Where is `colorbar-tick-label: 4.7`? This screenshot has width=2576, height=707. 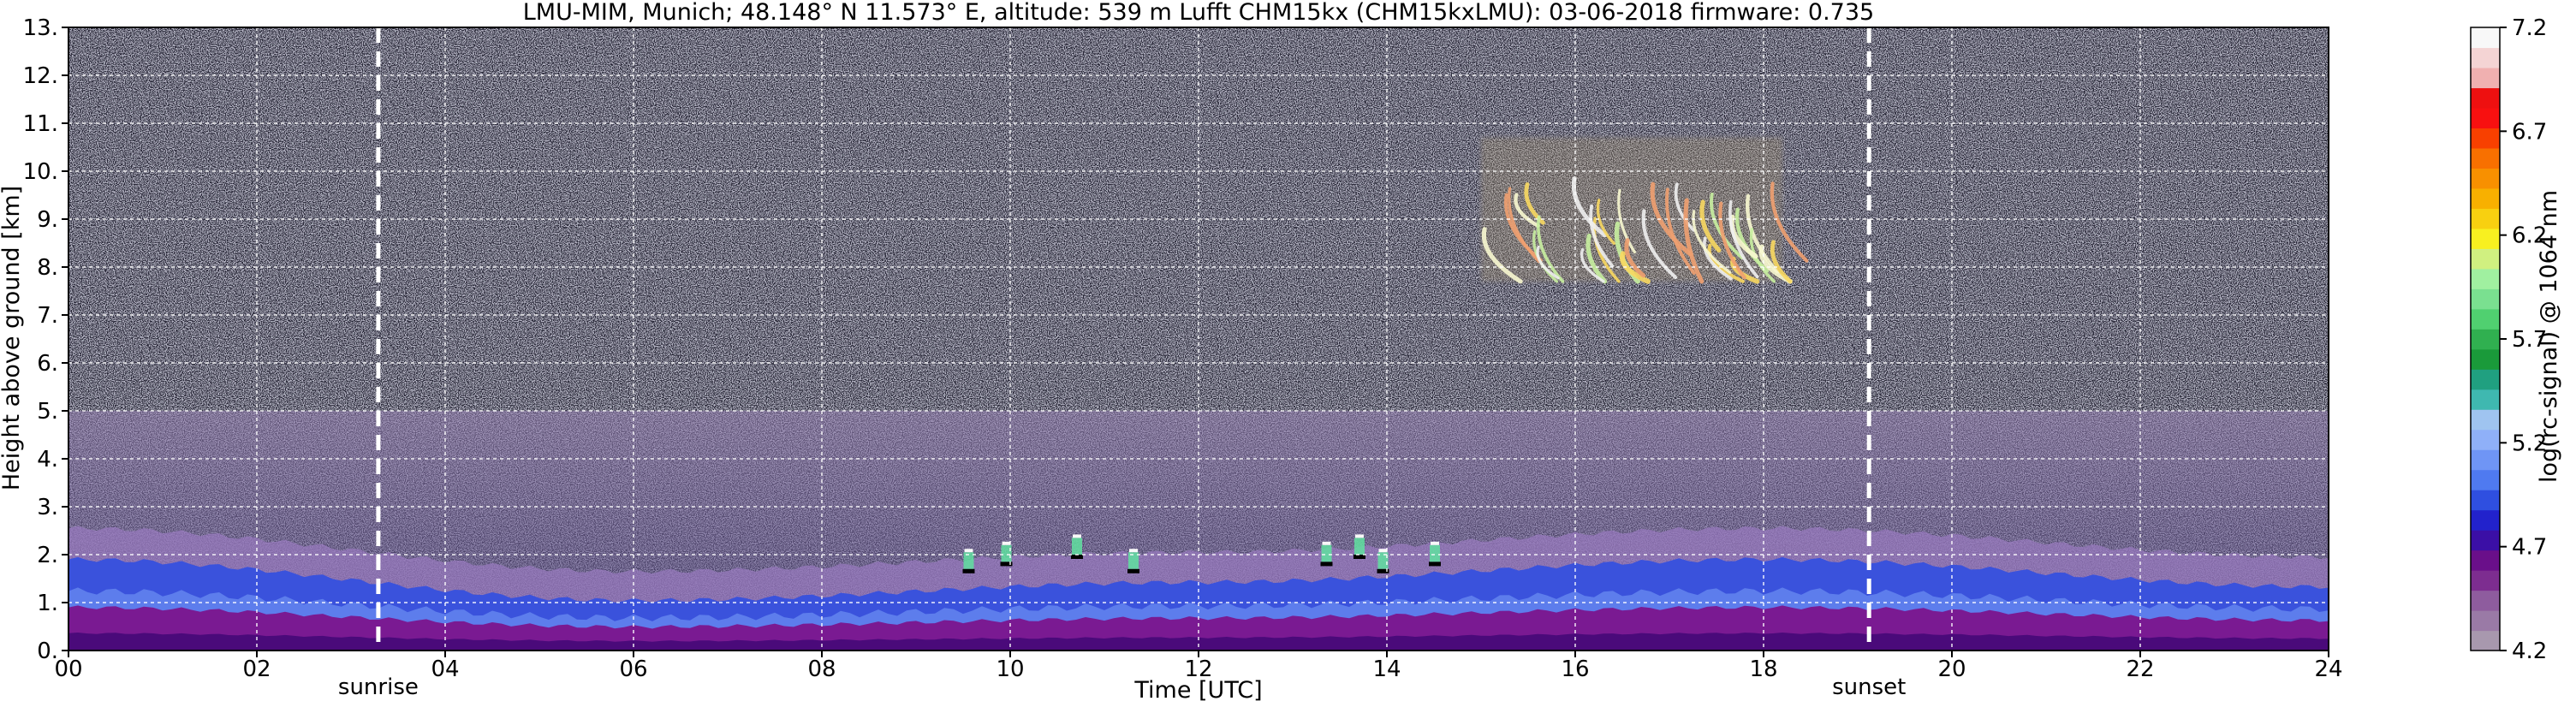
colorbar-tick-label: 4.7 is located at coordinates (2530, 548).